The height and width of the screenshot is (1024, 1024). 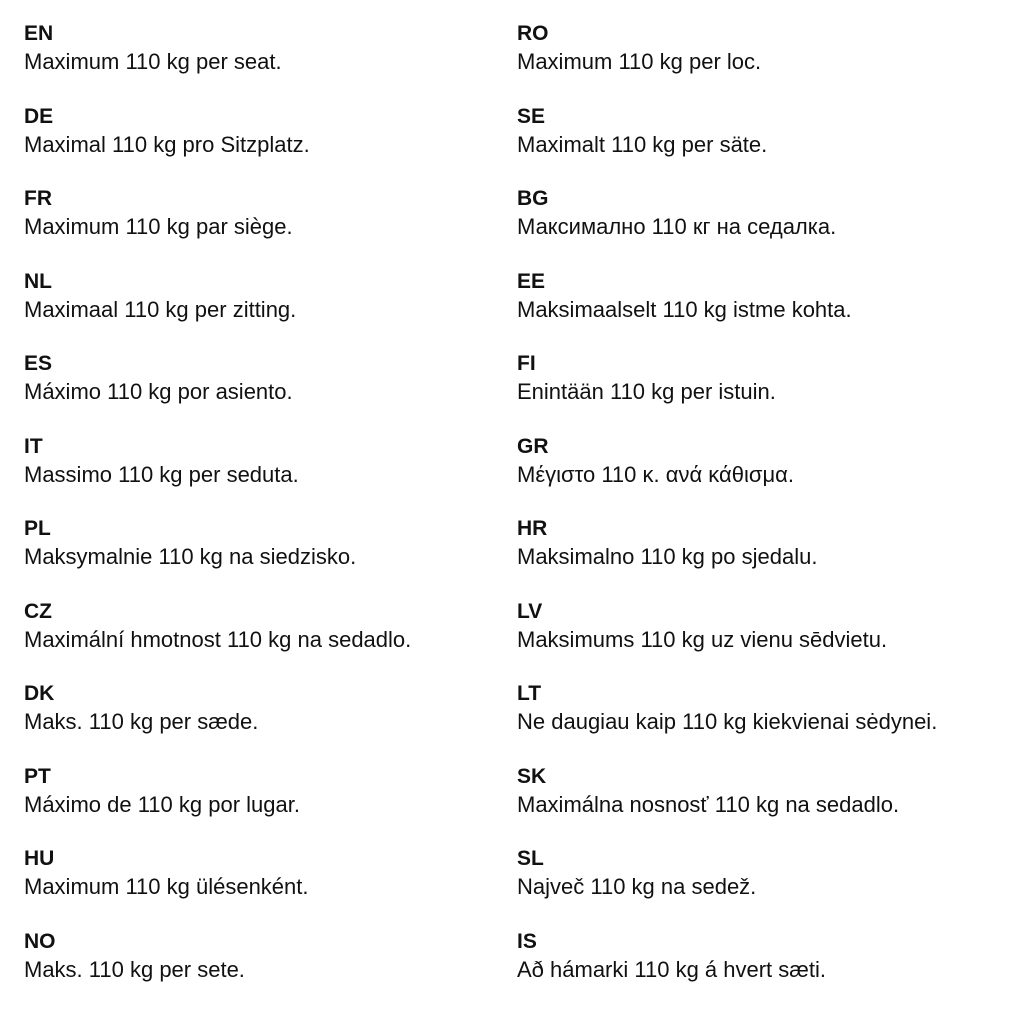 What do you see at coordinates (531, 116) in the screenshot?
I see `language-code: SE` at bounding box center [531, 116].